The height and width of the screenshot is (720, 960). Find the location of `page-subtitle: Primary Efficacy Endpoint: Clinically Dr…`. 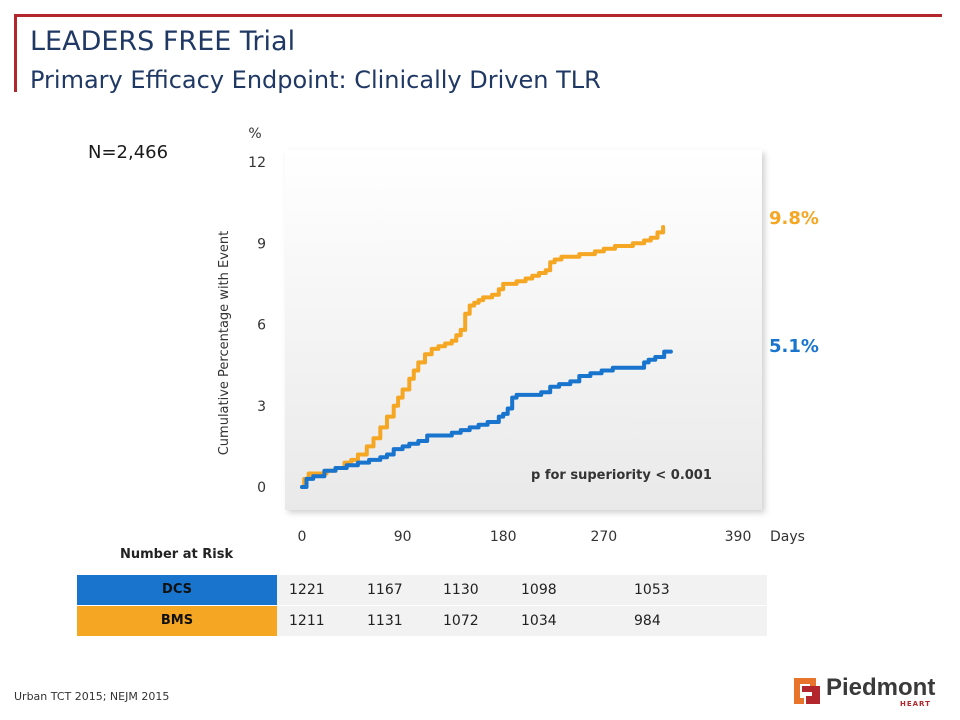

page-subtitle: Primary Efficacy Endpoint: Clinically Dr… is located at coordinates (315, 80).